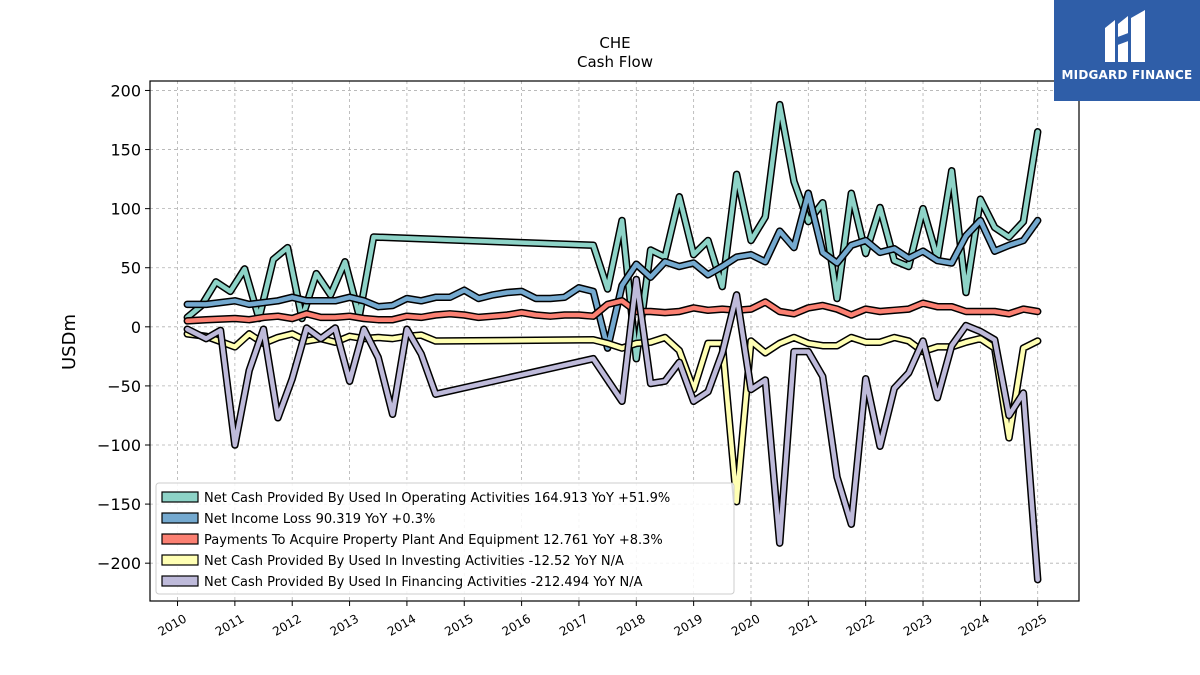 The width and height of the screenshot is (1200, 675). I want to click on y-tick-label: −50, so click(124, 386).